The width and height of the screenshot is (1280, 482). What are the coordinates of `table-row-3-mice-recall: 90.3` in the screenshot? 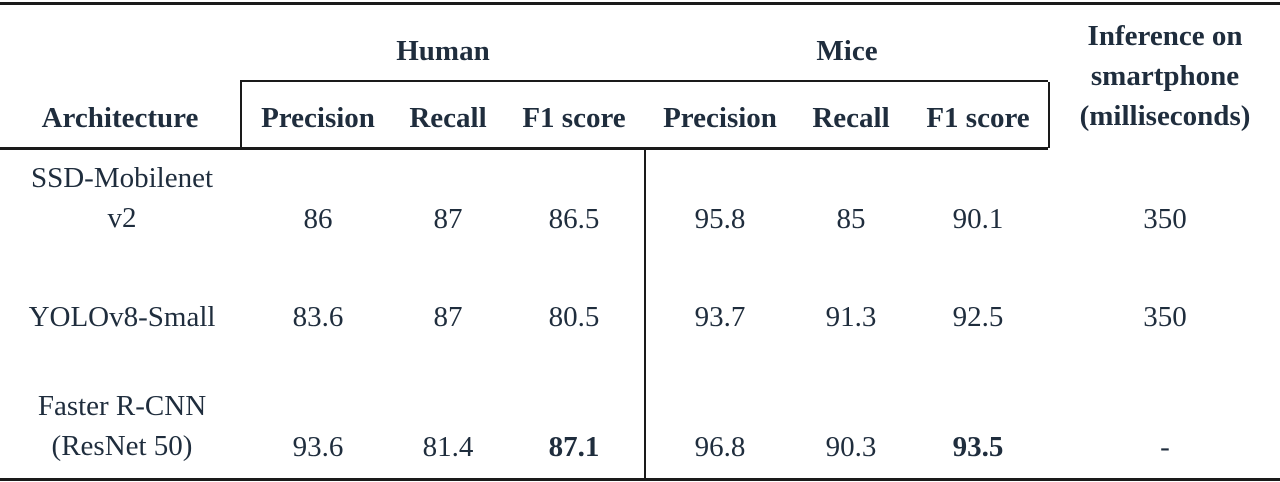 It's located at (851, 447).